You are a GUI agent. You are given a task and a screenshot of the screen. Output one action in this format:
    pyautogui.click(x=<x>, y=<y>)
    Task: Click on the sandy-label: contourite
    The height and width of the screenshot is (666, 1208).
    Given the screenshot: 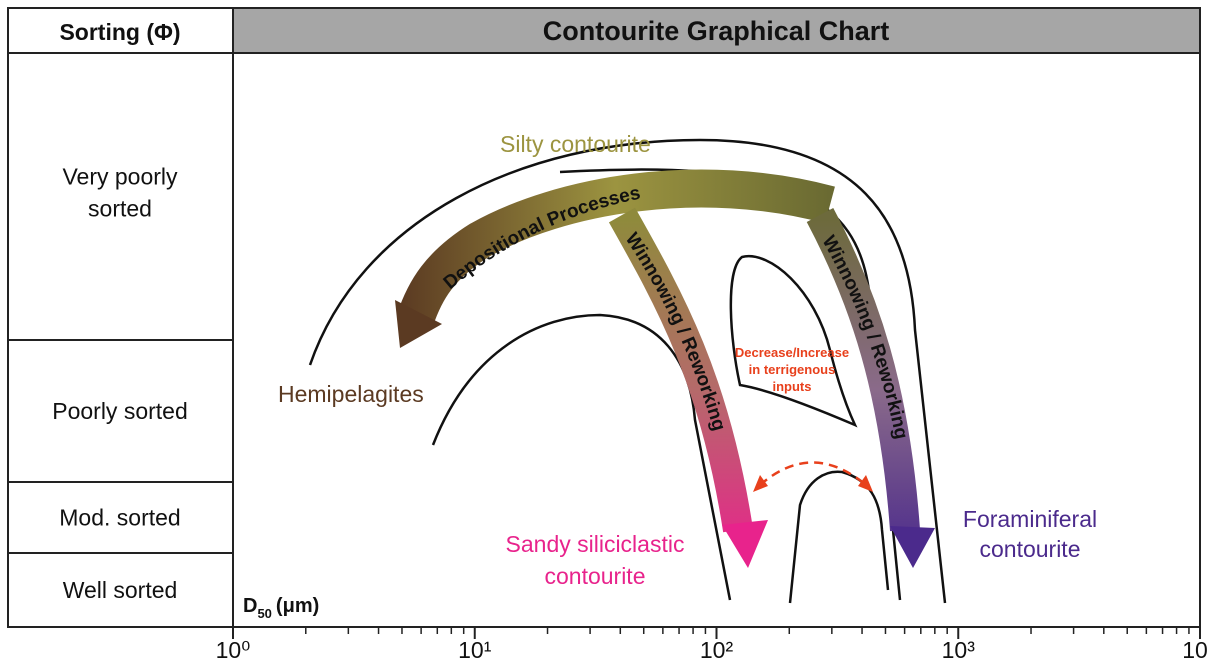 What is the action you would take?
    pyautogui.click(x=594, y=576)
    